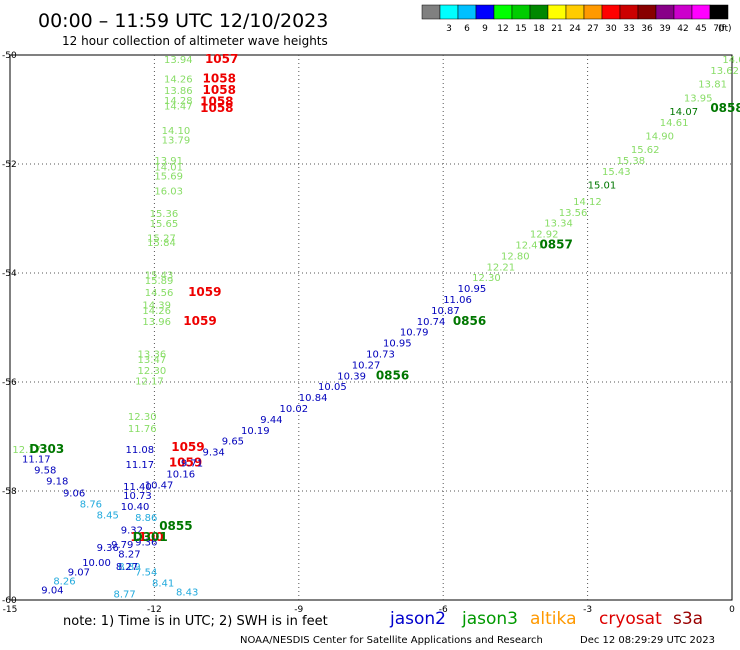  What do you see at coordinates (630, 161) in the screenshot?
I see `wave-height-label: 15.38` at bounding box center [630, 161].